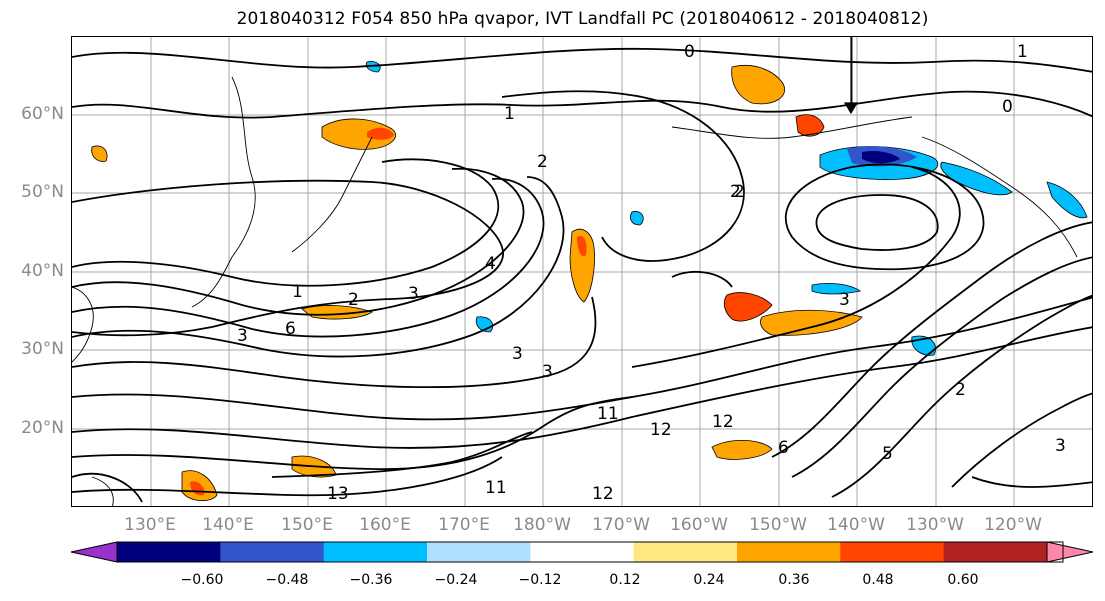  Describe the element at coordinates (887, 454) in the screenshot. I see `contour-label: 5` at that location.